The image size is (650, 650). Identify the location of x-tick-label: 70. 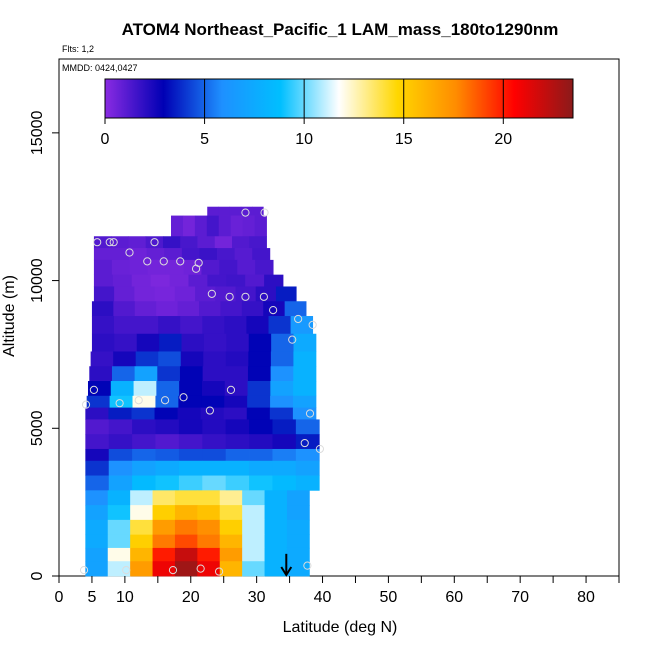
(520, 597).